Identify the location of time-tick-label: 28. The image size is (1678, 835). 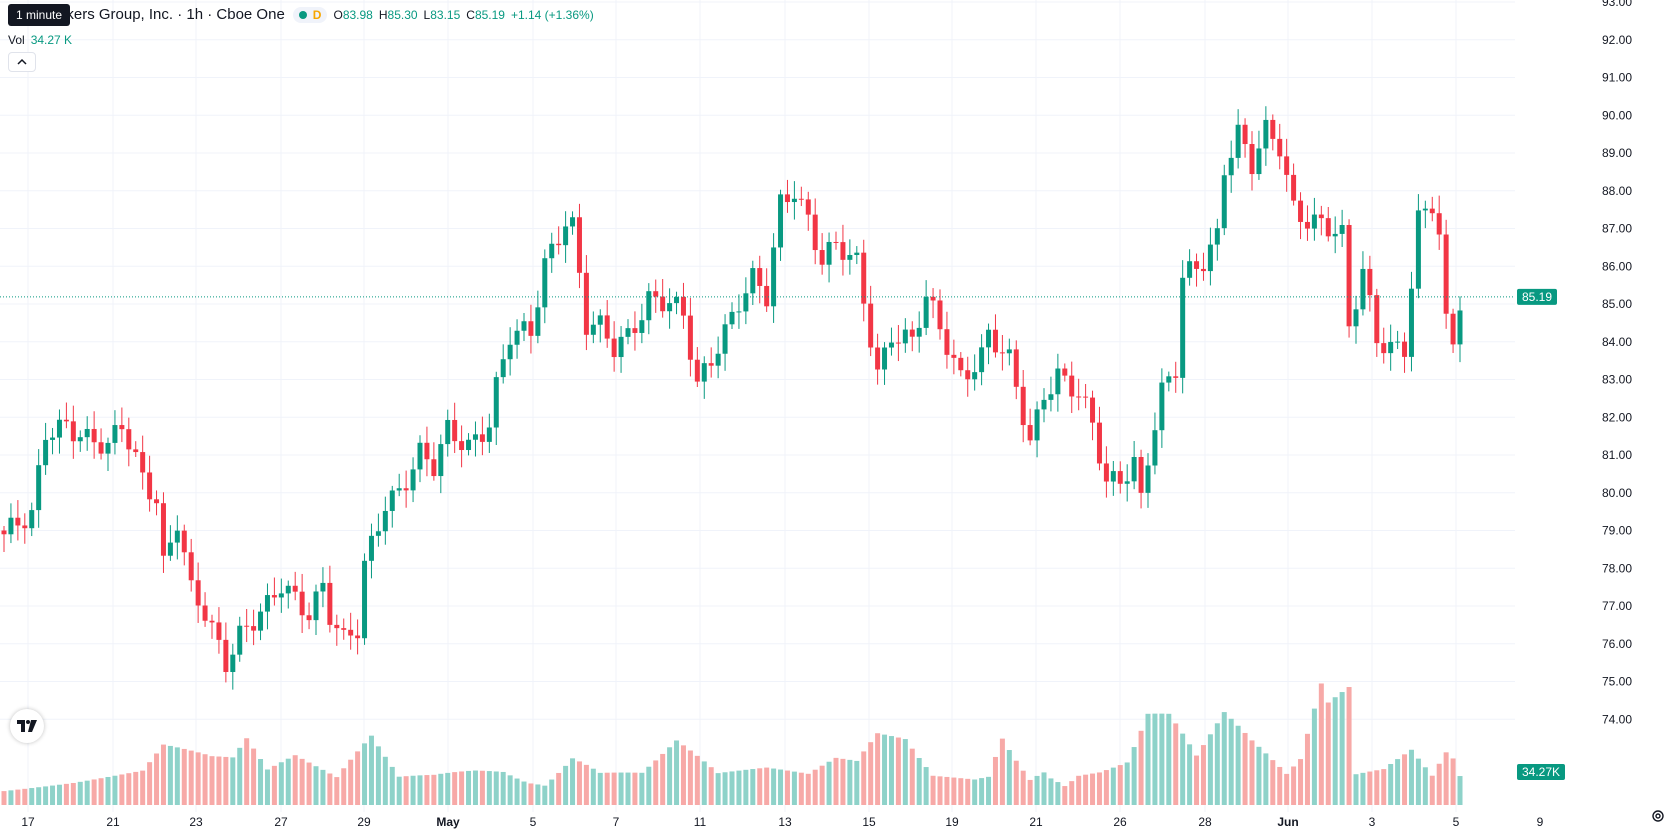
(1205, 822).